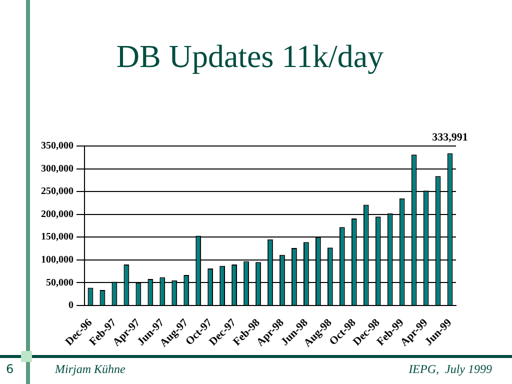 The height and width of the screenshot is (384, 512). Describe the element at coordinates (450, 137) in the screenshot. I see `data-label: 333,991` at that location.